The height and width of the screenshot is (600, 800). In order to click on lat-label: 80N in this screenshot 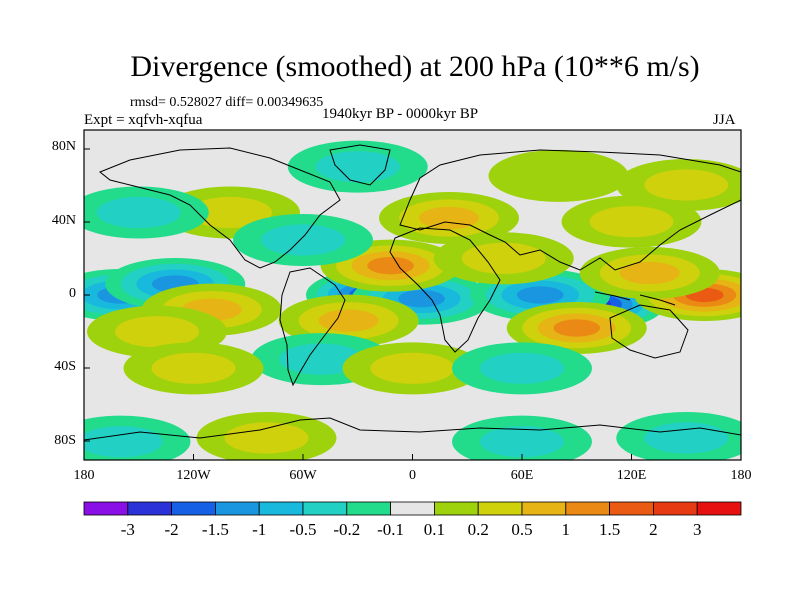, I will do `click(63, 147)`.